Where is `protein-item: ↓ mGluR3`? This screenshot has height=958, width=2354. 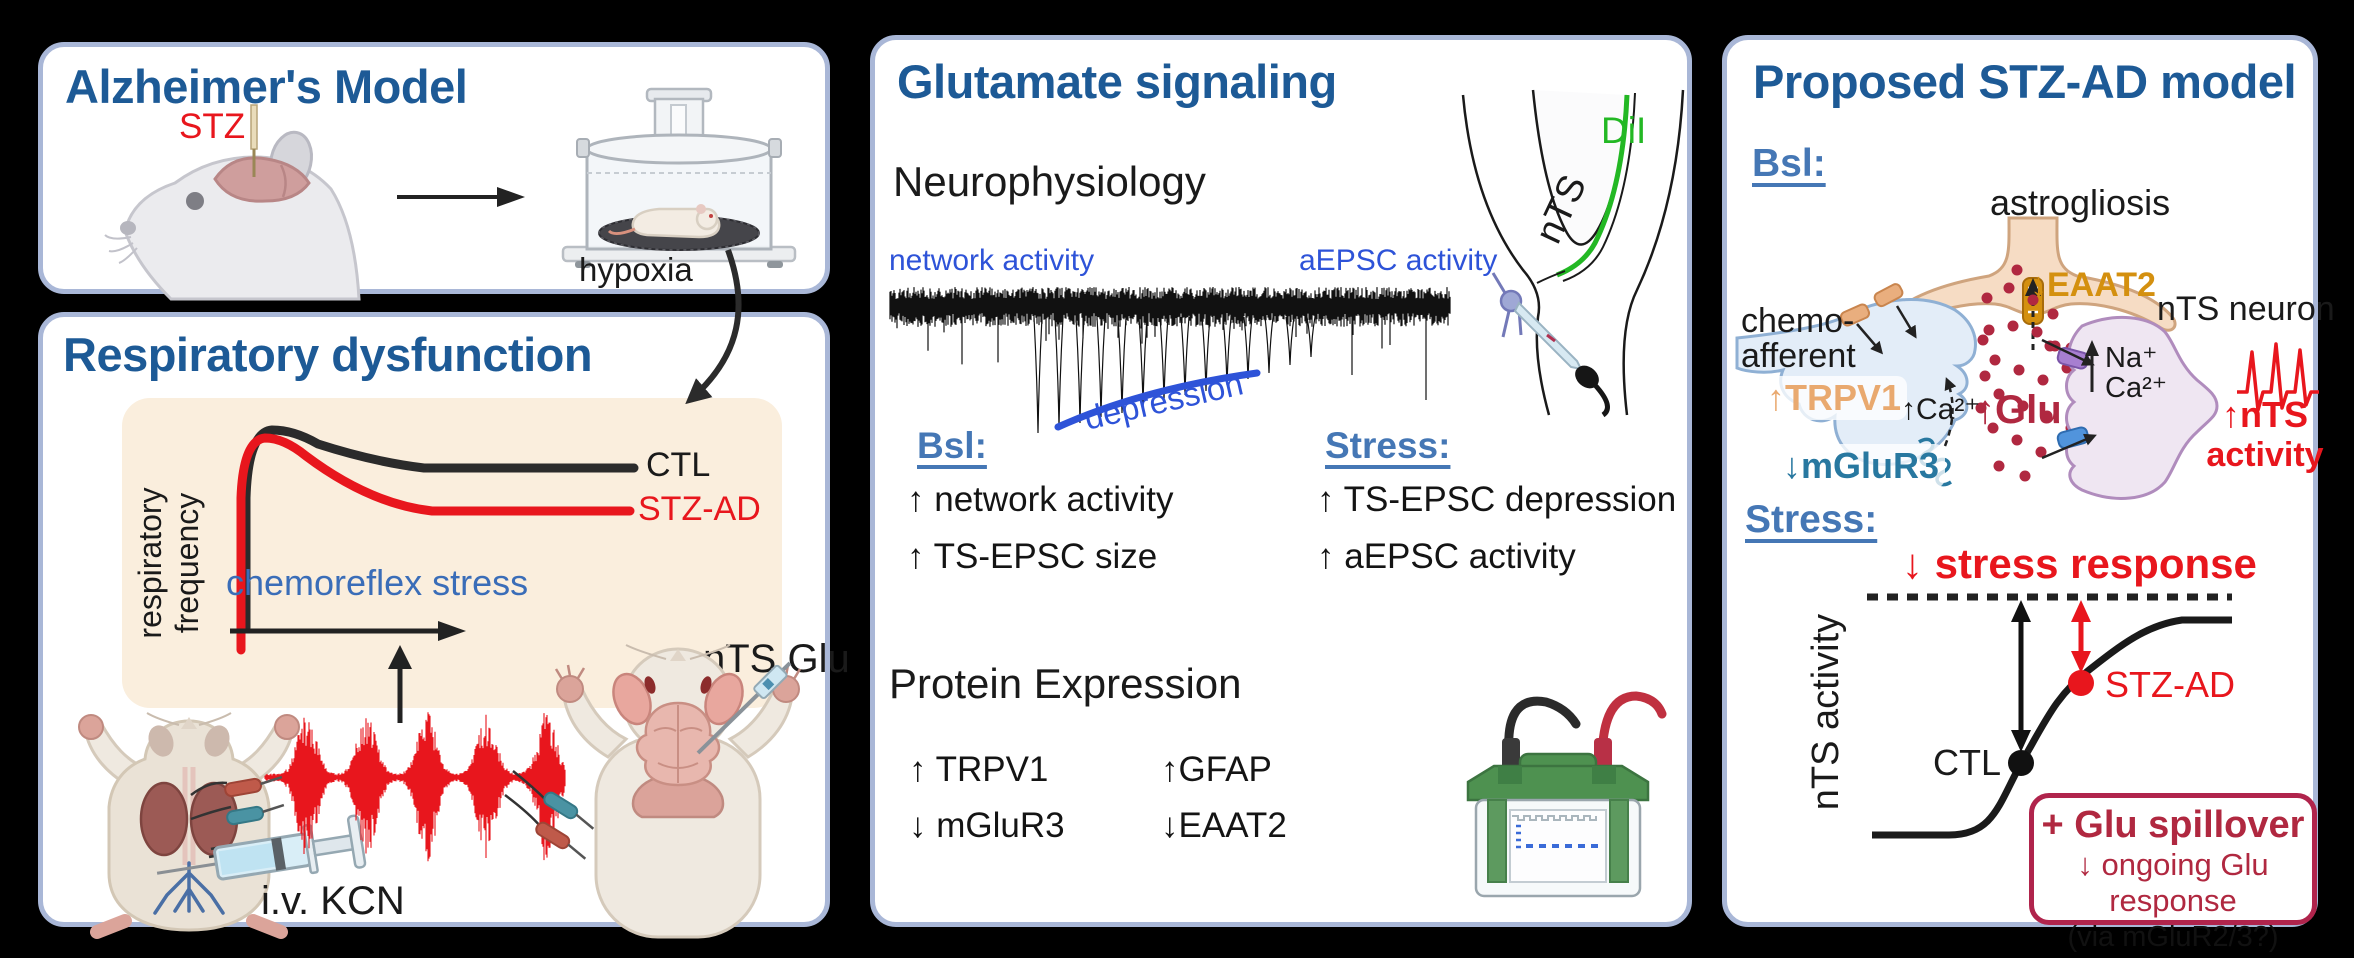 protein-item: ↓ mGluR3 is located at coordinates (987, 825).